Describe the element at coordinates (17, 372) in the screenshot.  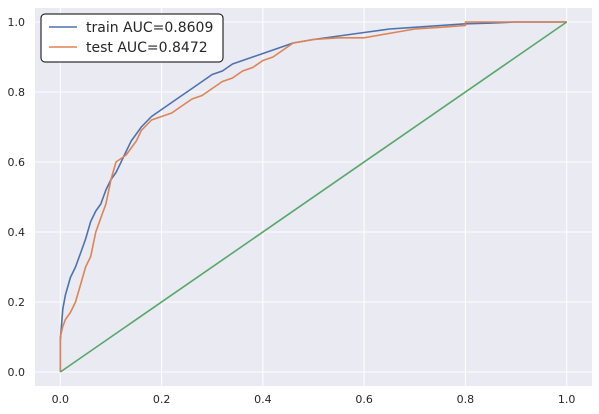
I see `y-tick-label: 0.0` at that location.